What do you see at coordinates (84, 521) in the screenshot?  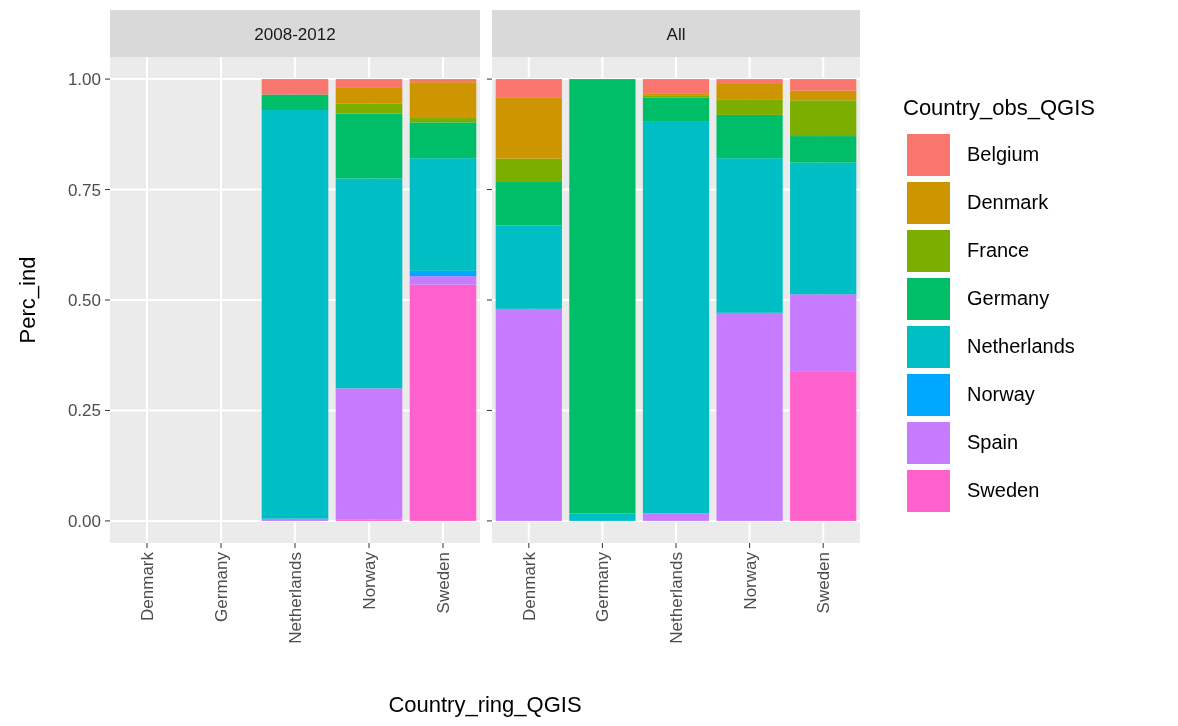 I see `y-tick-label: 0.00` at bounding box center [84, 521].